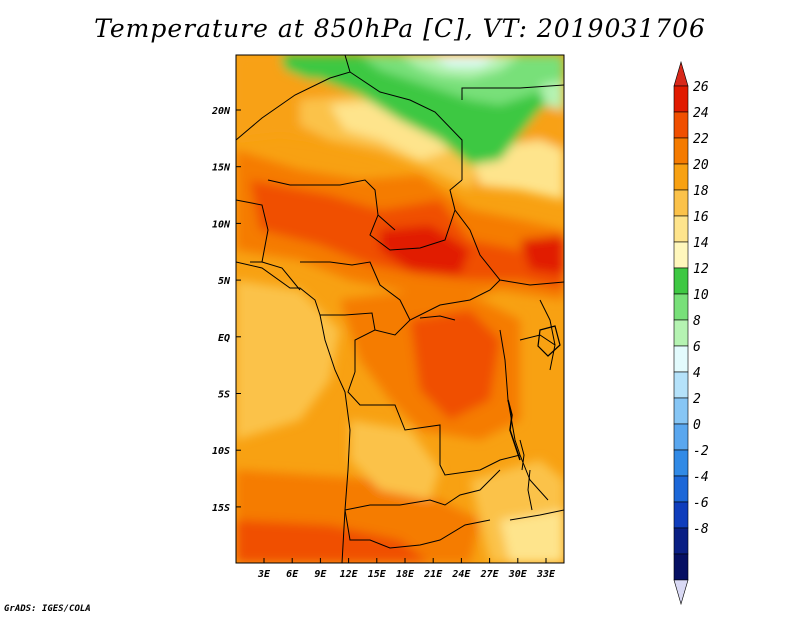 This screenshot has height=618, width=800. I want to click on lat-tick-label: 10N, so click(221, 224).